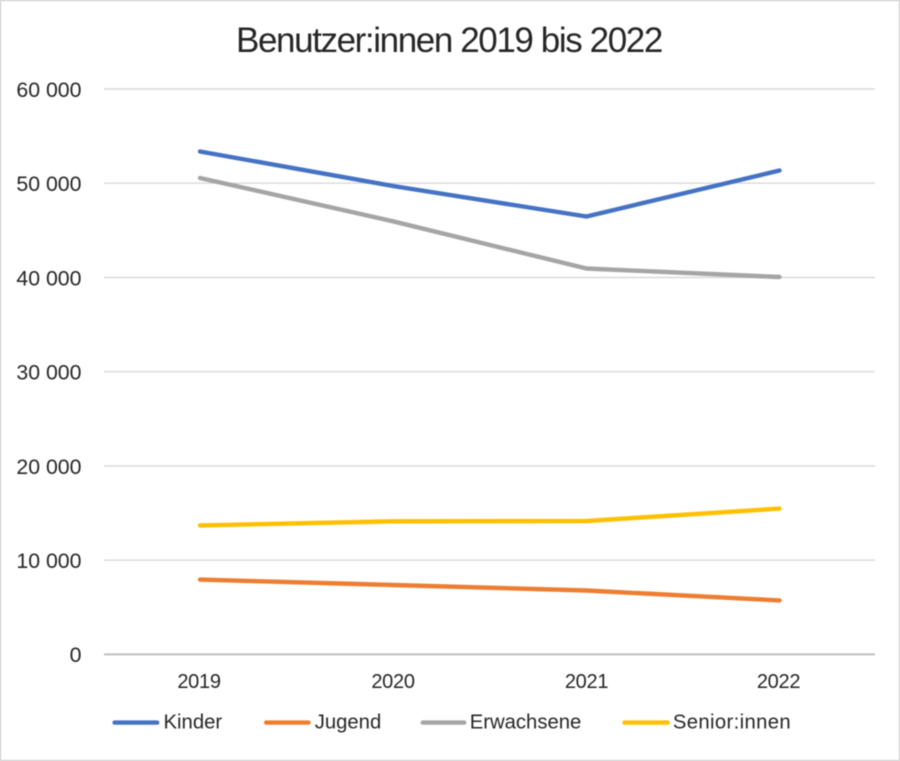 The image size is (900, 761). What do you see at coordinates (48, 373) in the screenshot?
I see `svg-text: 30 000` at bounding box center [48, 373].